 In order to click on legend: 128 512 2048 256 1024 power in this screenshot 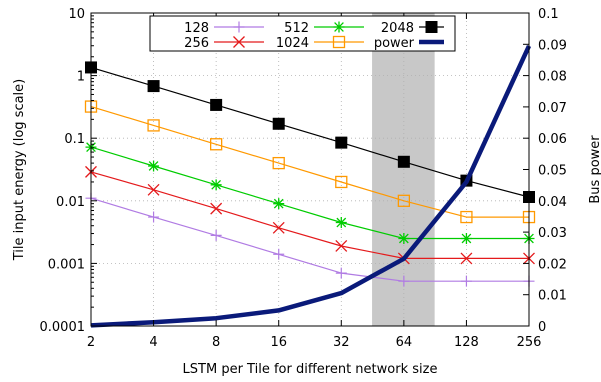, I will do `click(302, 33)`.